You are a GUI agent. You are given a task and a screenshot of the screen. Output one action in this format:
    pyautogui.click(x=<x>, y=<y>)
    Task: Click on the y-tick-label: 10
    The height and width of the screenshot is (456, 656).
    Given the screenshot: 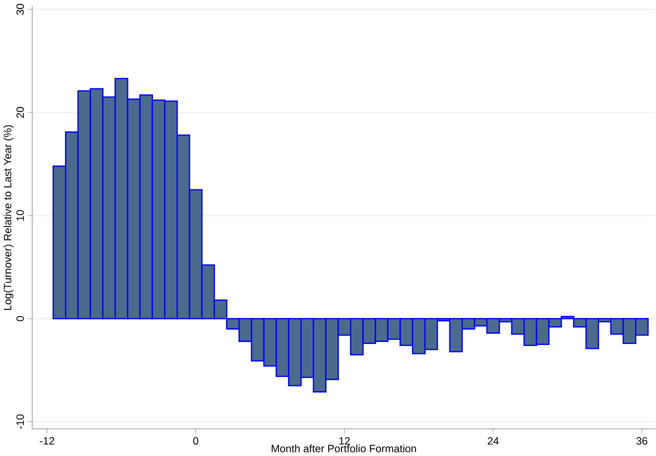 What is the action you would take?
    pyautogui.click(x=20, y=215)
    